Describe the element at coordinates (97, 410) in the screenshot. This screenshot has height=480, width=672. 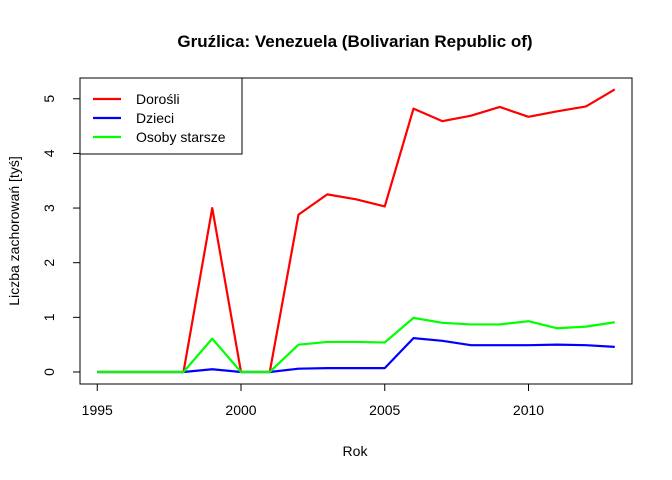
I see `x-tick-label: 1995` at that location.